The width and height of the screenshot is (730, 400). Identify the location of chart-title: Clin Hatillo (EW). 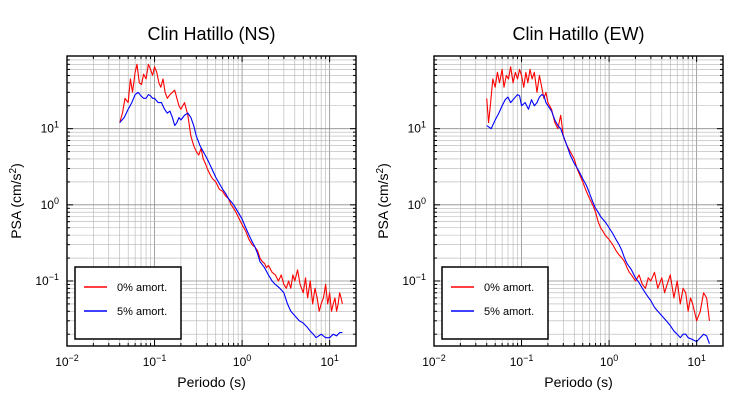
(578, 34).